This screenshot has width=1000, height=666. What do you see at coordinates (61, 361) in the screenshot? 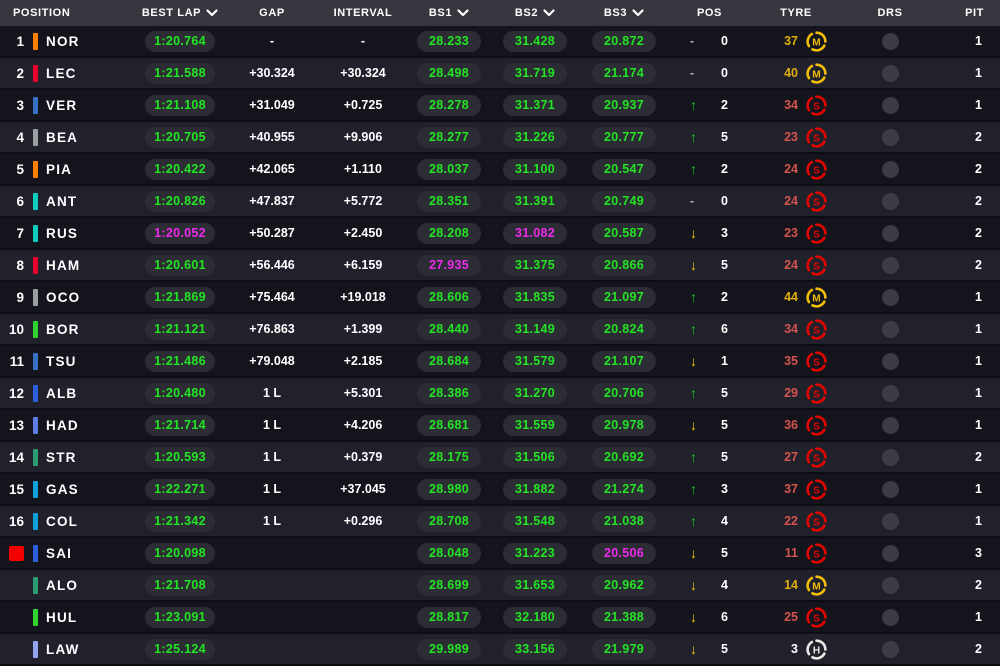
I see `driver-code: TSU` at bounding box center [61, 361].